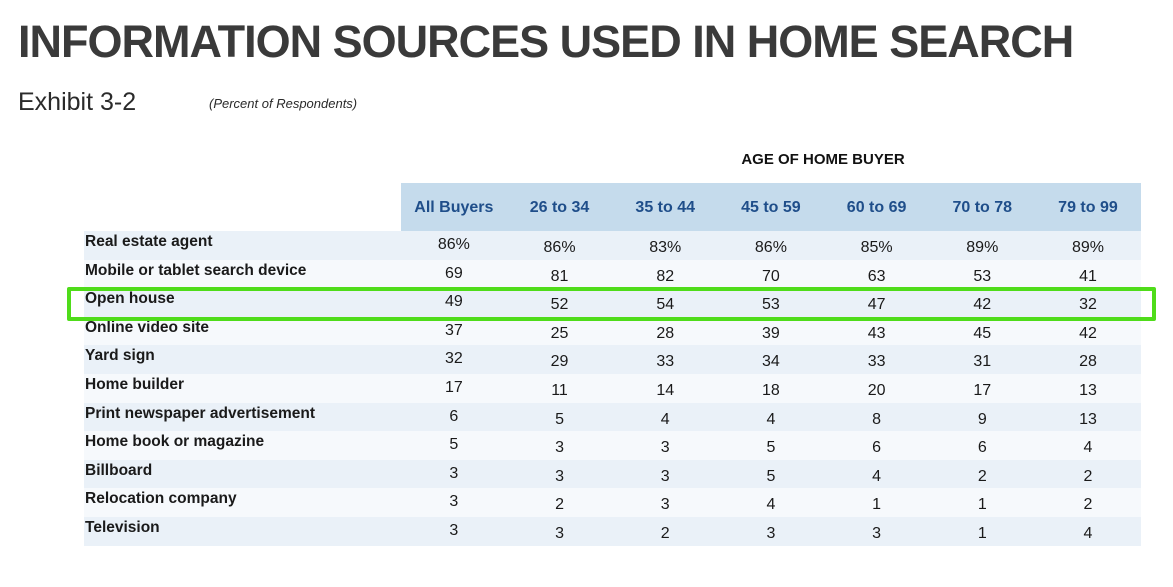 This screenshot has width=1173, height=587. I want to click on table-cell: 18, so click(771, 390).